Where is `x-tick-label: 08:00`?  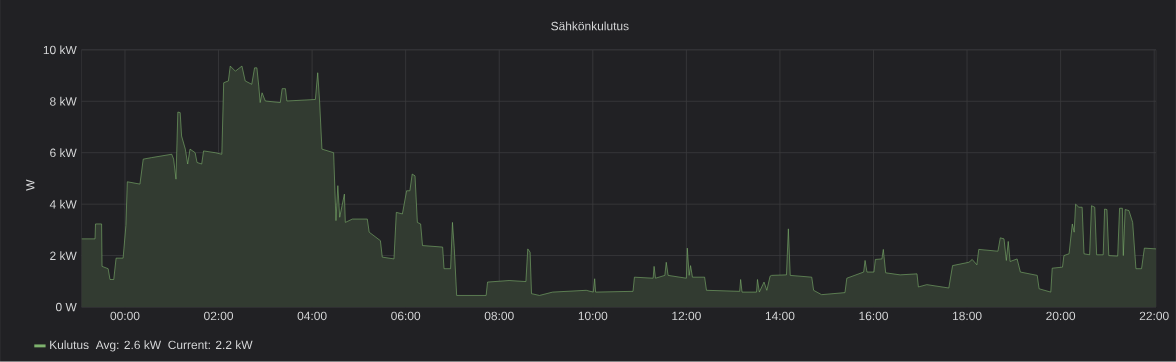 x-tick-label: 08:00 is located at coordinates (499, 316).